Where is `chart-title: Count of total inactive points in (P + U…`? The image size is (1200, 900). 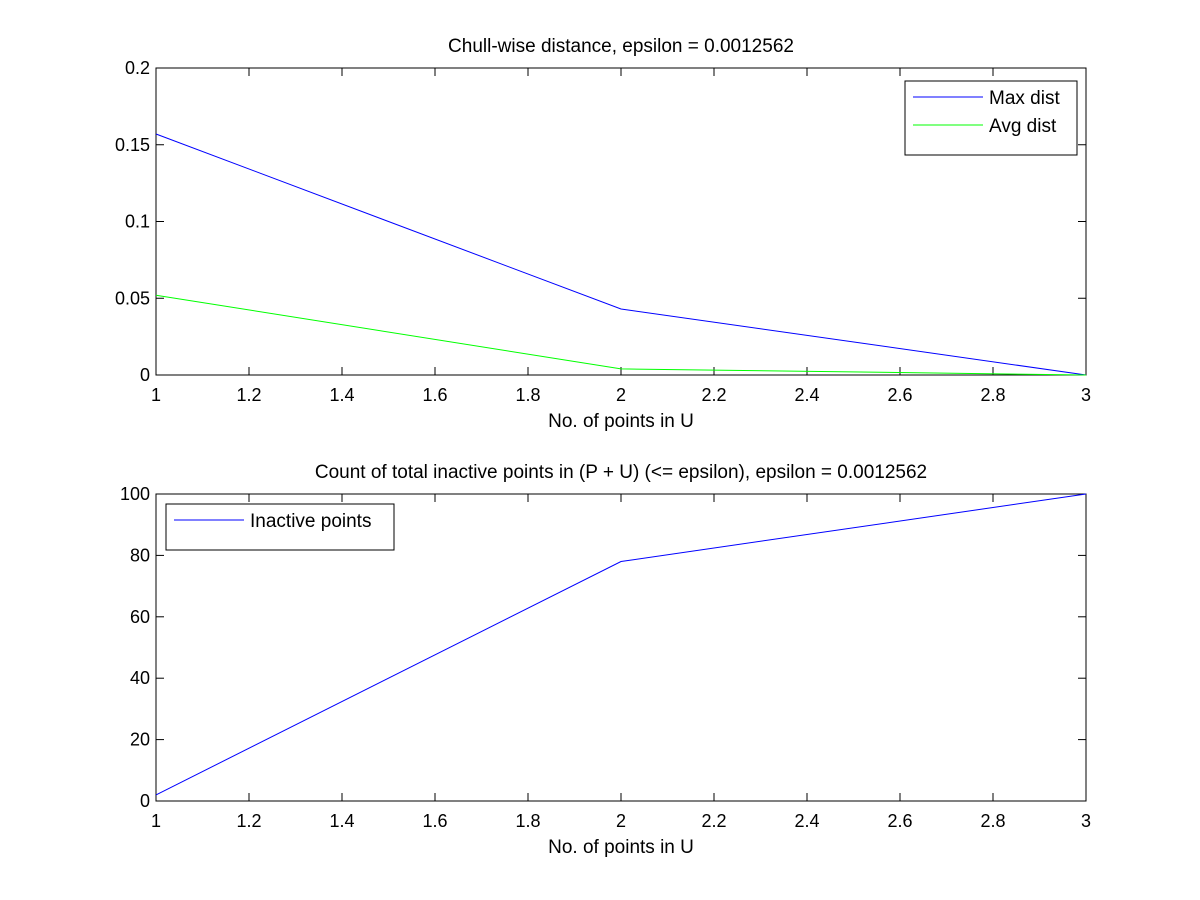 chart-title: Count of total inactive points in (P + U… is located at coordinates (621, 472).